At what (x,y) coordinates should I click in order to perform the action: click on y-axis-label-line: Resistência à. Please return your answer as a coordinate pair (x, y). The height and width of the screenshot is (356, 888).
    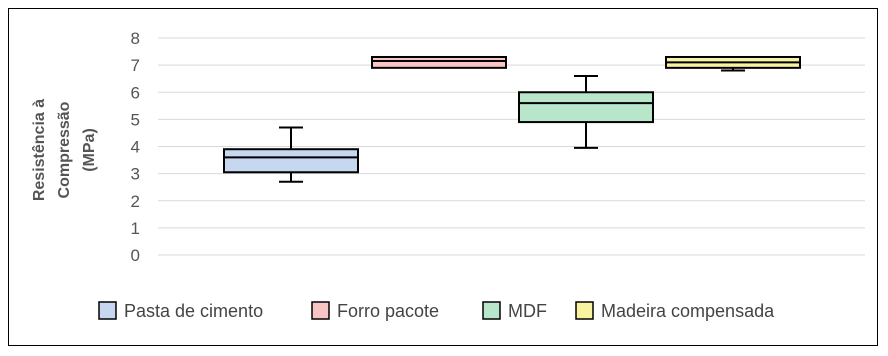
    Looking at the image, I should click on (39, 150).